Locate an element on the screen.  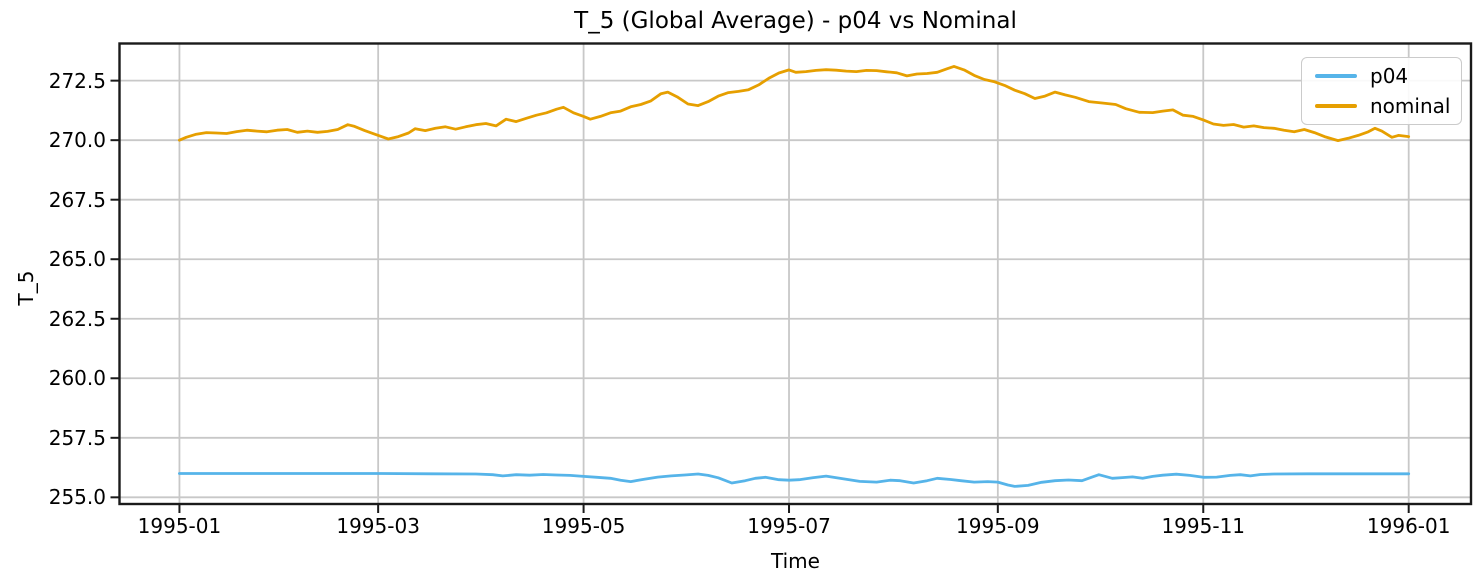
x-axis-label: Time is located at coordinates (795, 561).